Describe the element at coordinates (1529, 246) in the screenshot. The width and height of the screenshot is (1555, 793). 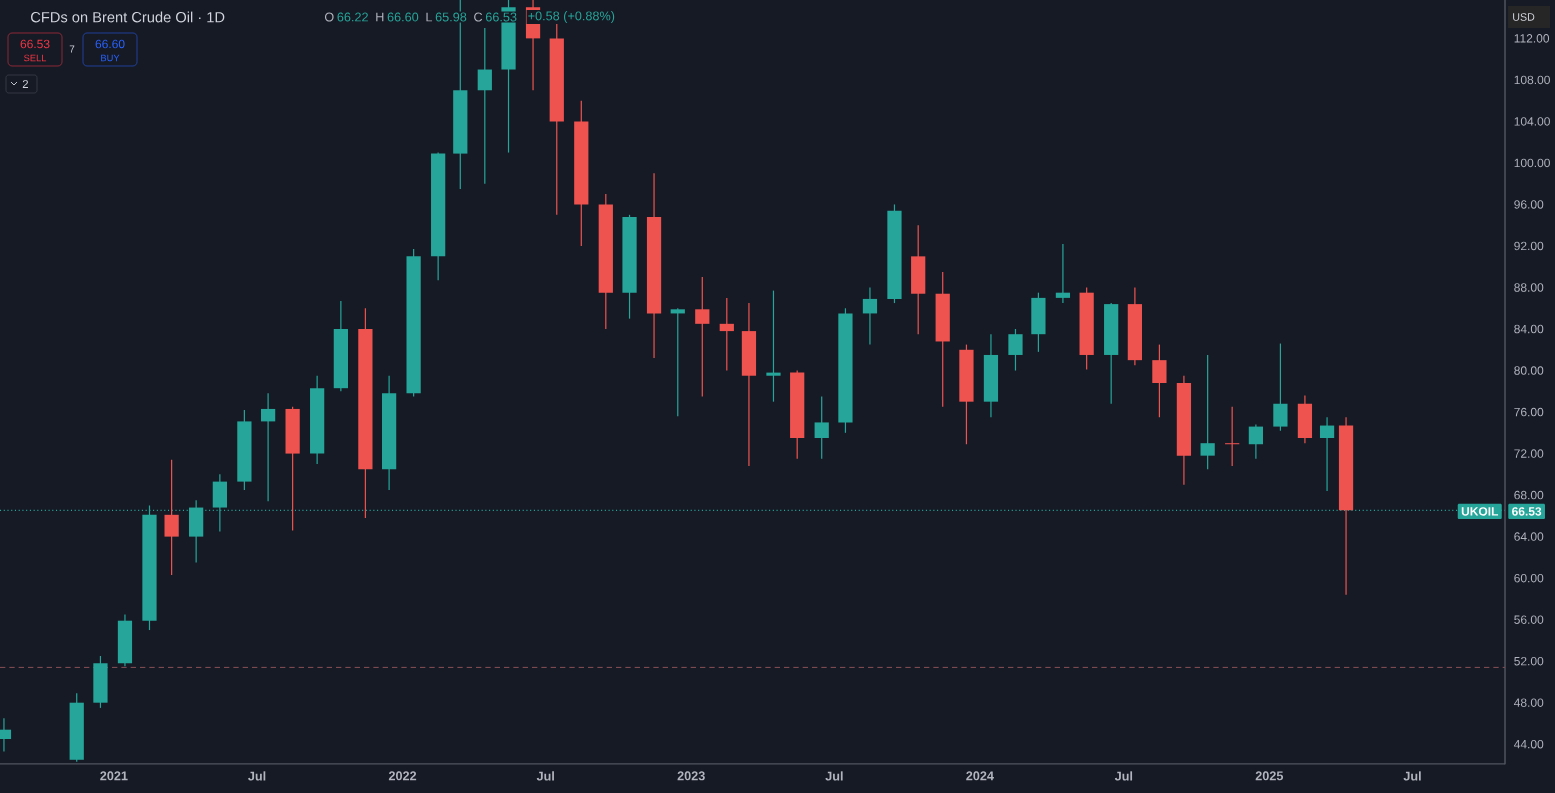
I see `y-tick-label: 92.00` at that location.